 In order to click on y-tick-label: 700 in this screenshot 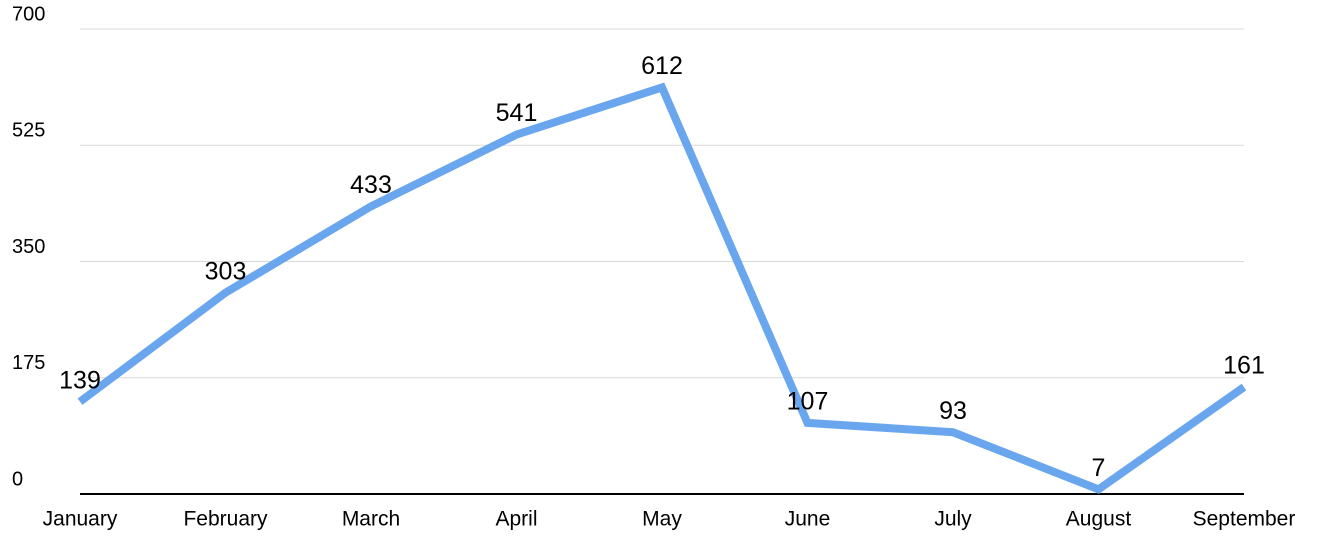, I will do `click(28, 14)`.